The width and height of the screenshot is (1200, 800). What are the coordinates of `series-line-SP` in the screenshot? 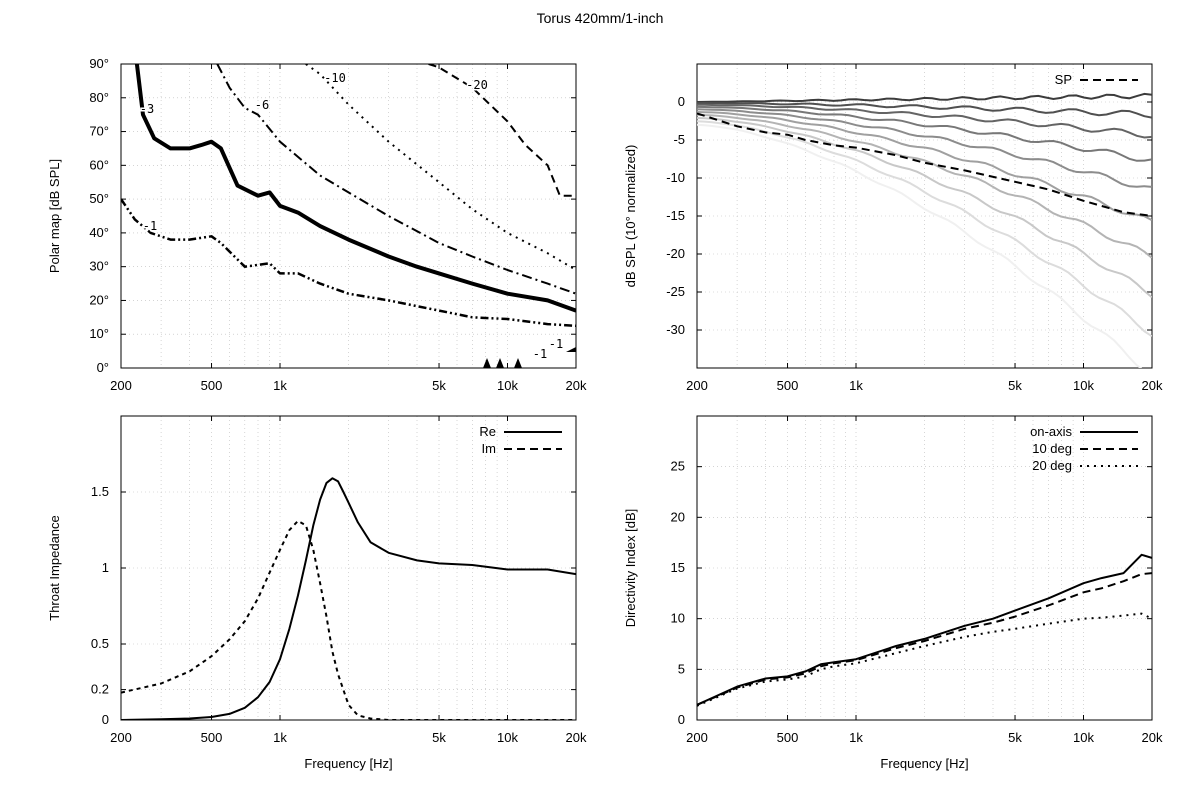 It's located at (924, 164).